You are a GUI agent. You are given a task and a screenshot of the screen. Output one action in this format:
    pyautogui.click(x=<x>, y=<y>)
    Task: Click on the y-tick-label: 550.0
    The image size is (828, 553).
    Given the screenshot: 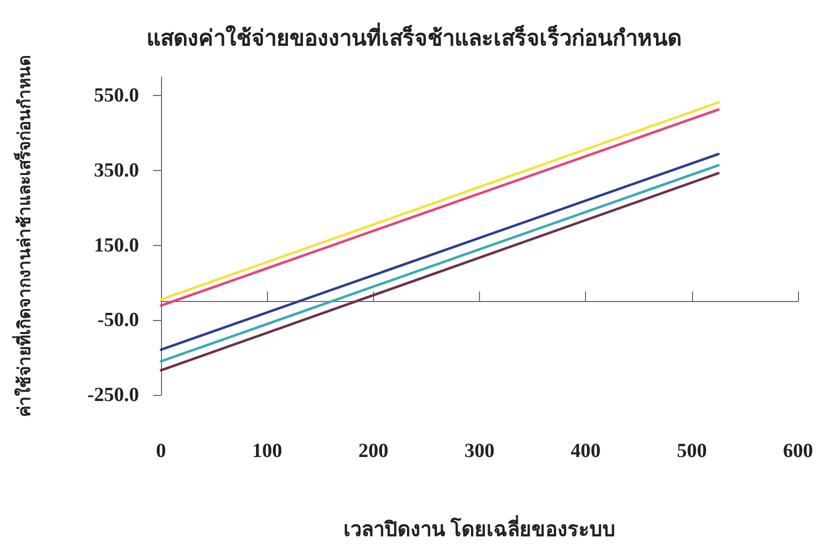 What is the action you would take?
    pyautogui.click(x=116, y=95)
    